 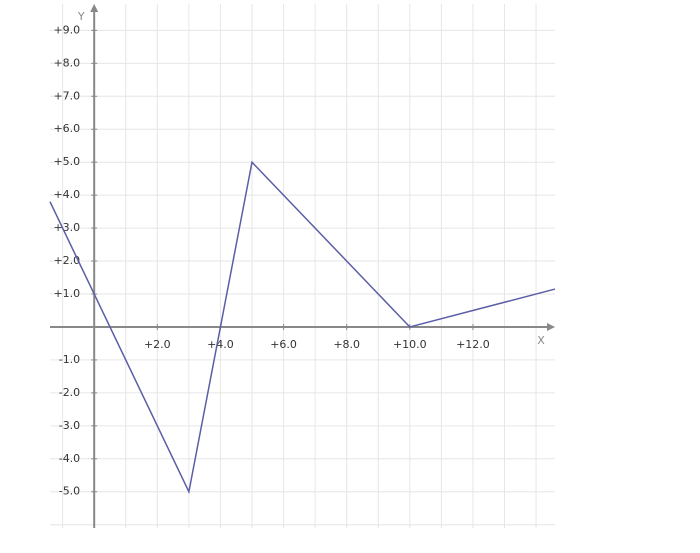 What do you see at coordinates (410, 344) in the screenshot?
I see `x-tick-label: +10.0` at bounding box center [410, 344].